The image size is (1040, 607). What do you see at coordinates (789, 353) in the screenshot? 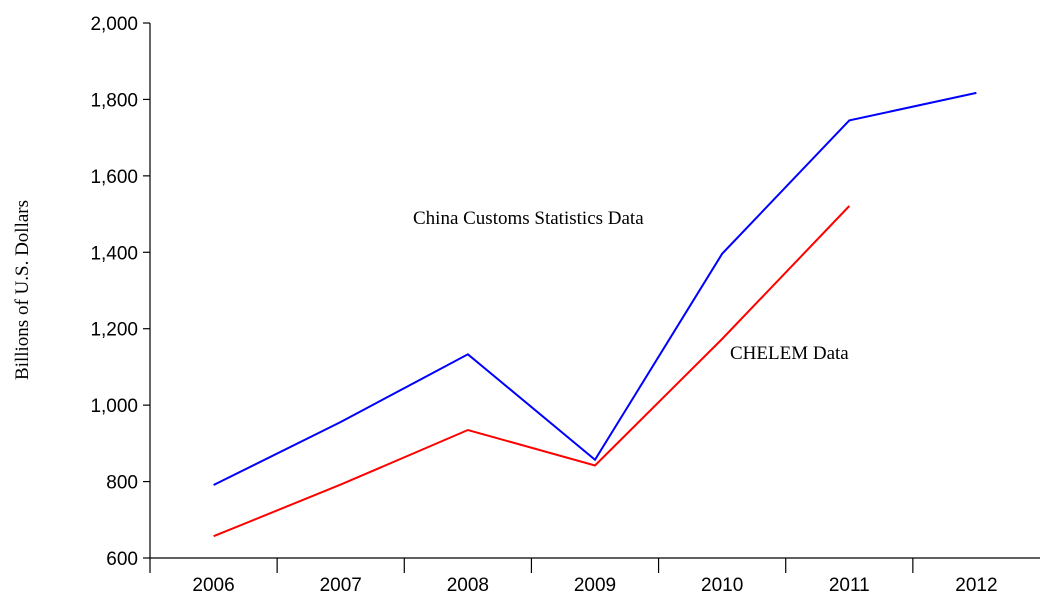
I see `annotation-chelem: CHELEM Data` at bounding box center [789, 353].